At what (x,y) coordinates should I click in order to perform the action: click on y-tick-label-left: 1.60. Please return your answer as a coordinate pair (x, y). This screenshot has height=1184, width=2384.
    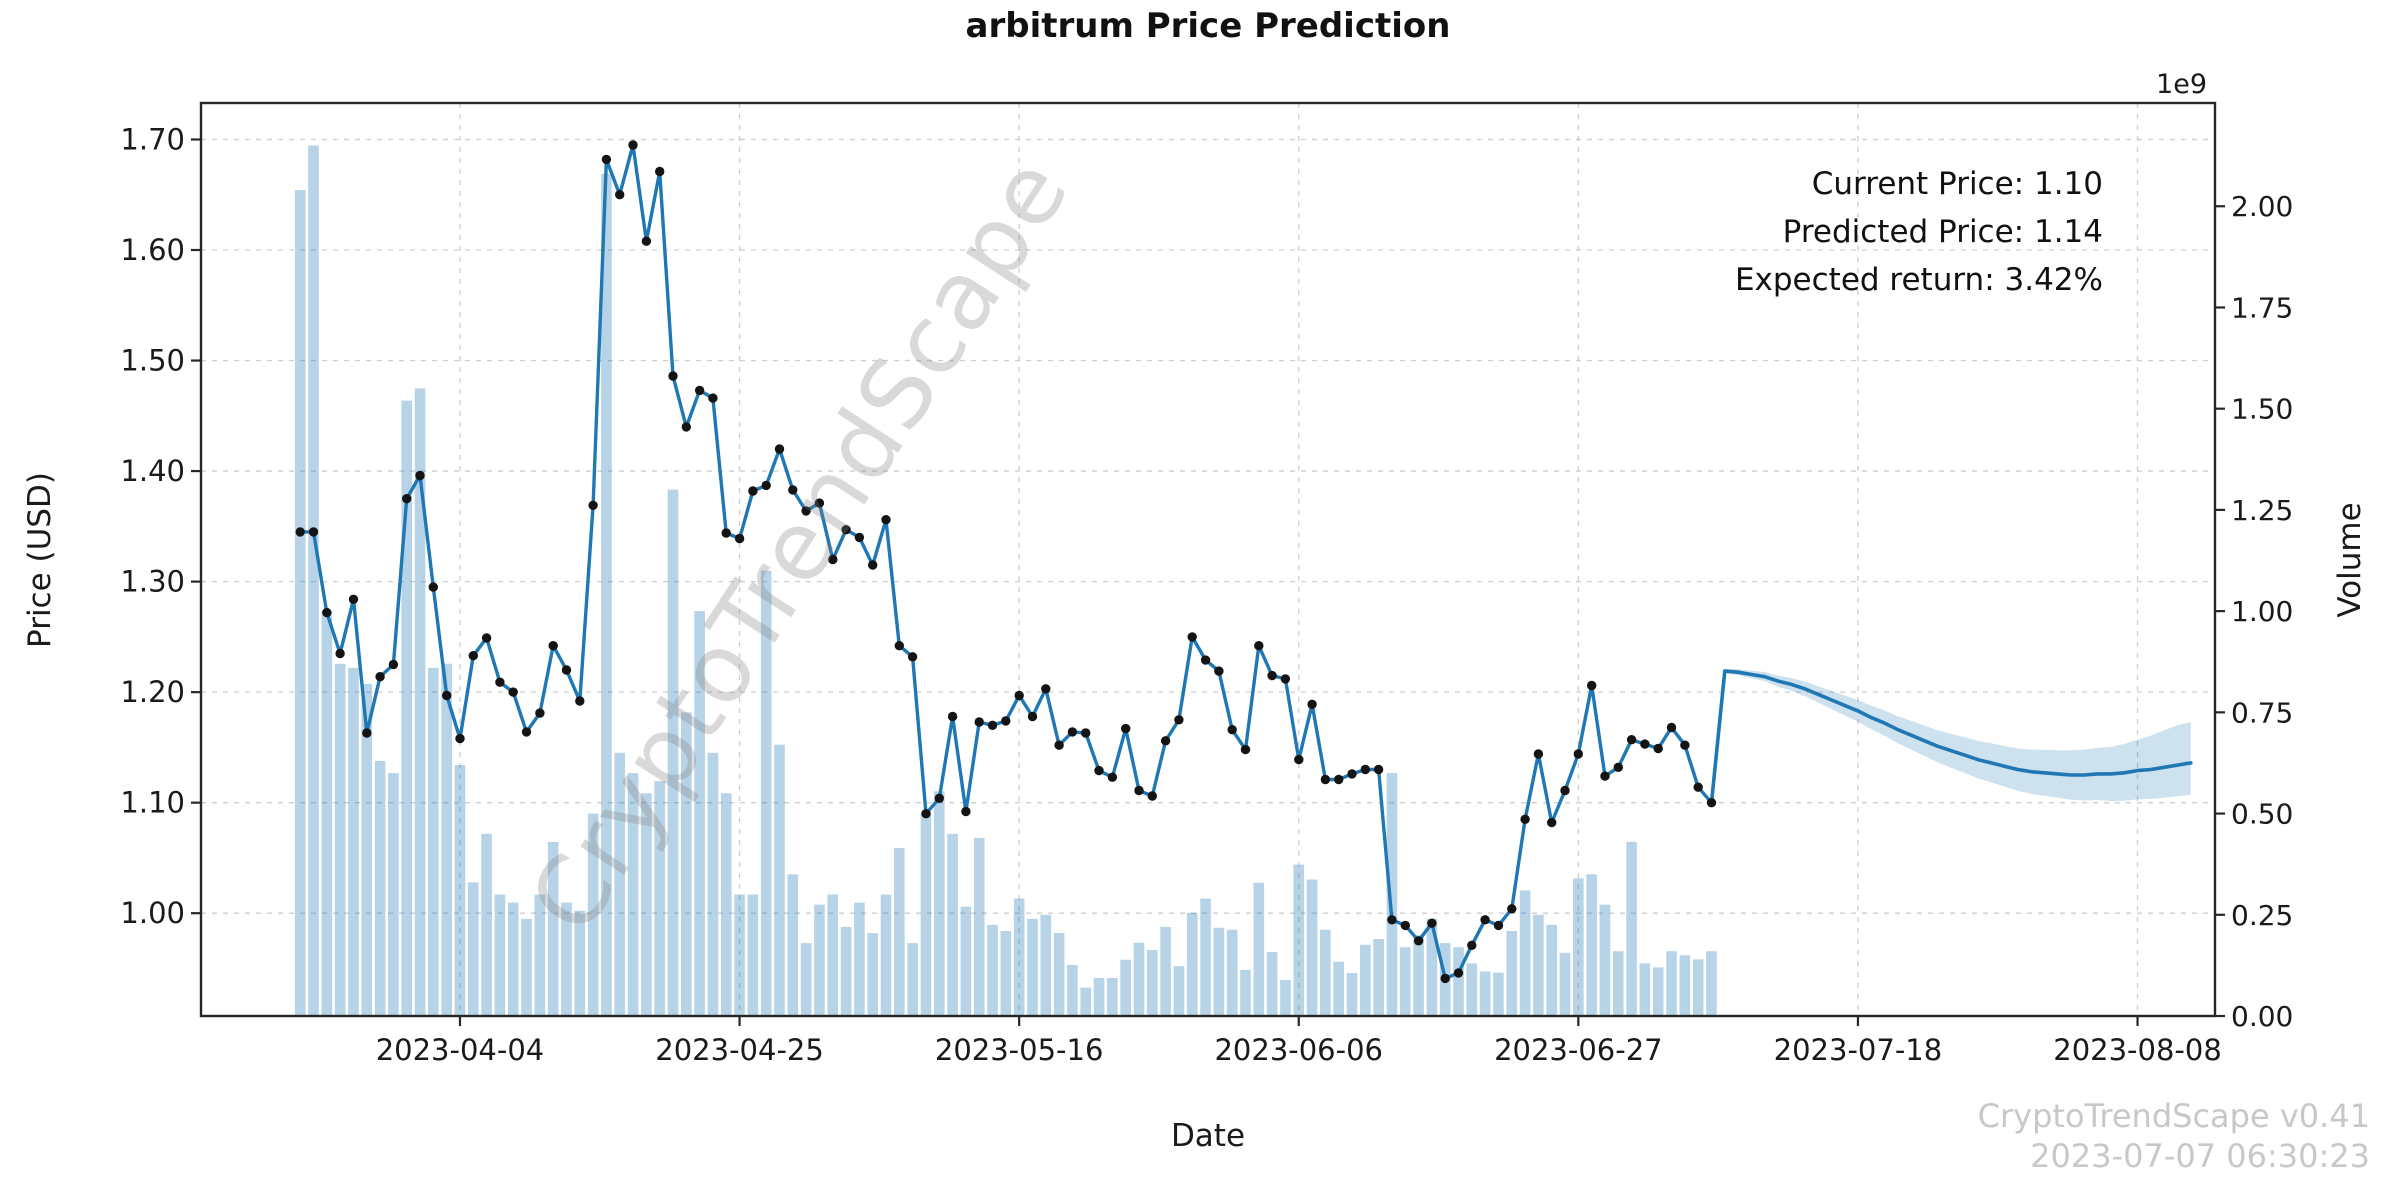
    Looking at the image, I should click on (152, 250).